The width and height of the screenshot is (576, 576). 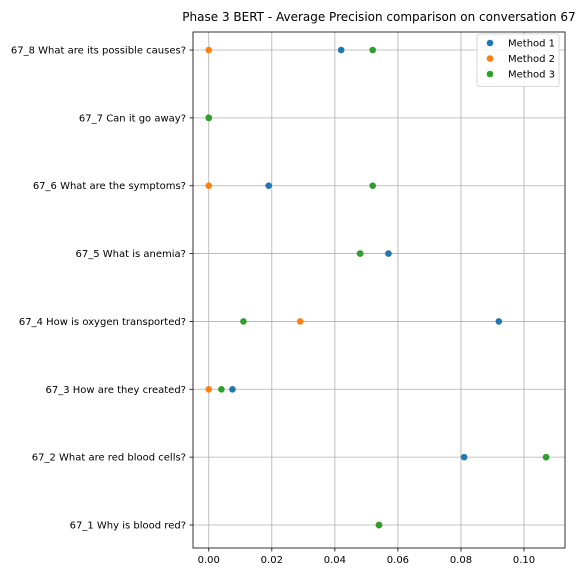 I want to click on legend-label: Method 2, so click(x=531, y=59).